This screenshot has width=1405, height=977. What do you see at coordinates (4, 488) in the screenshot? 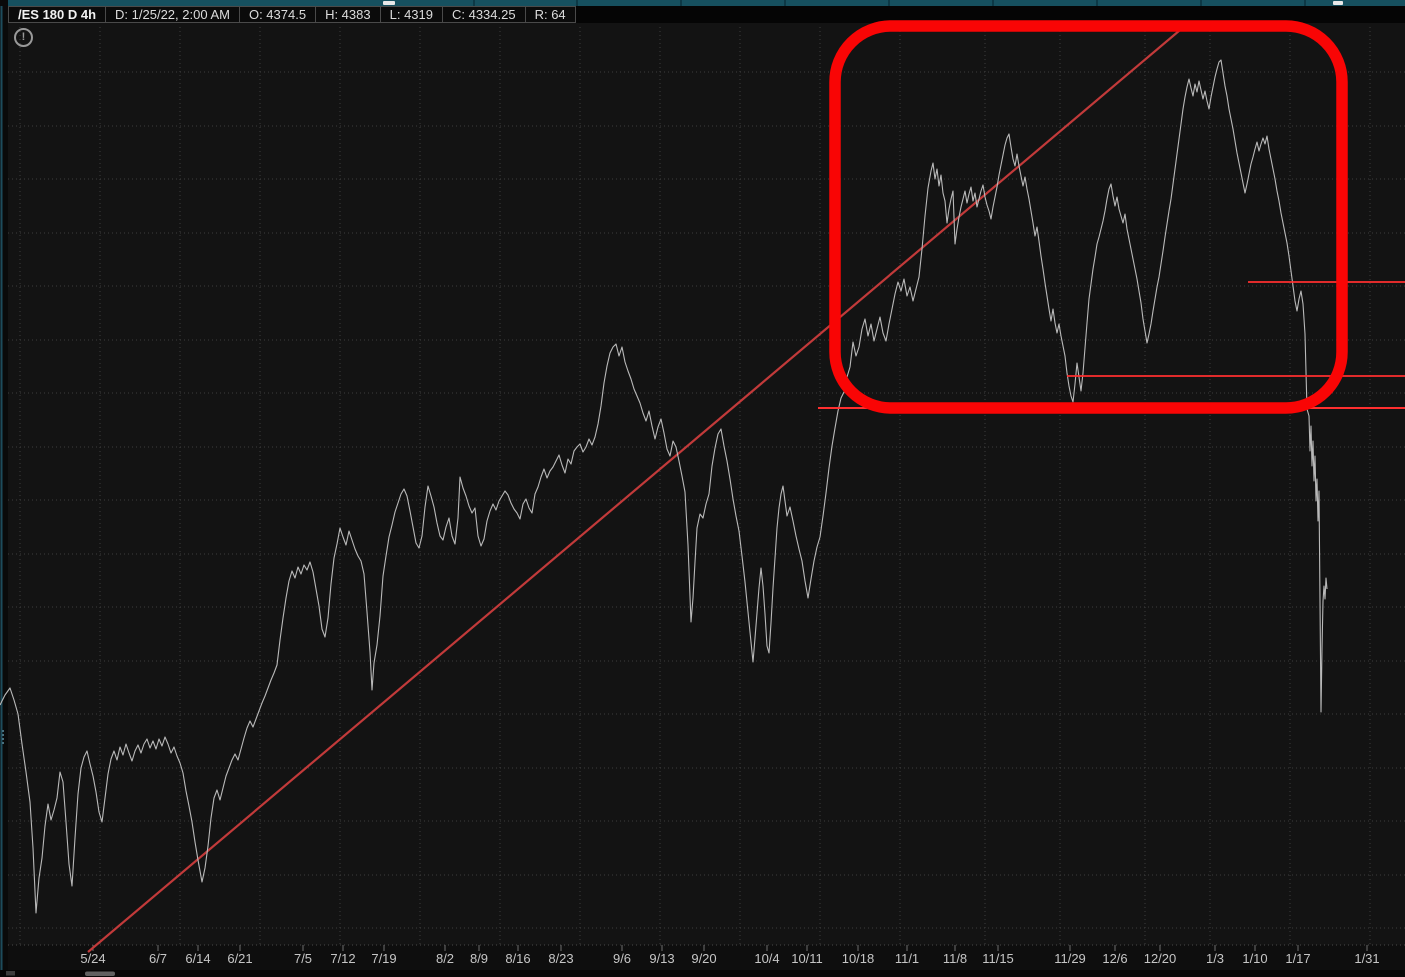
I see `left-window-edge` at bounding box center [4, 488].